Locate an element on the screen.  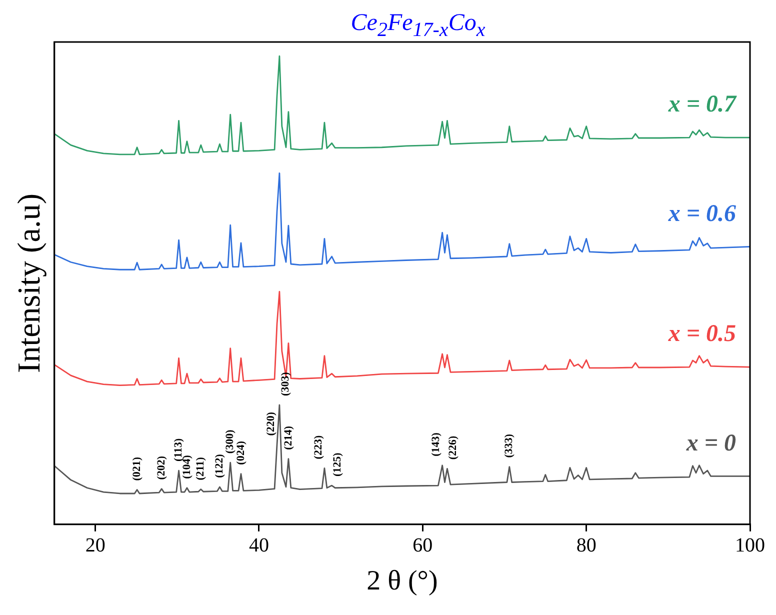
annotation: (024) is located at coordinates (240, 452).